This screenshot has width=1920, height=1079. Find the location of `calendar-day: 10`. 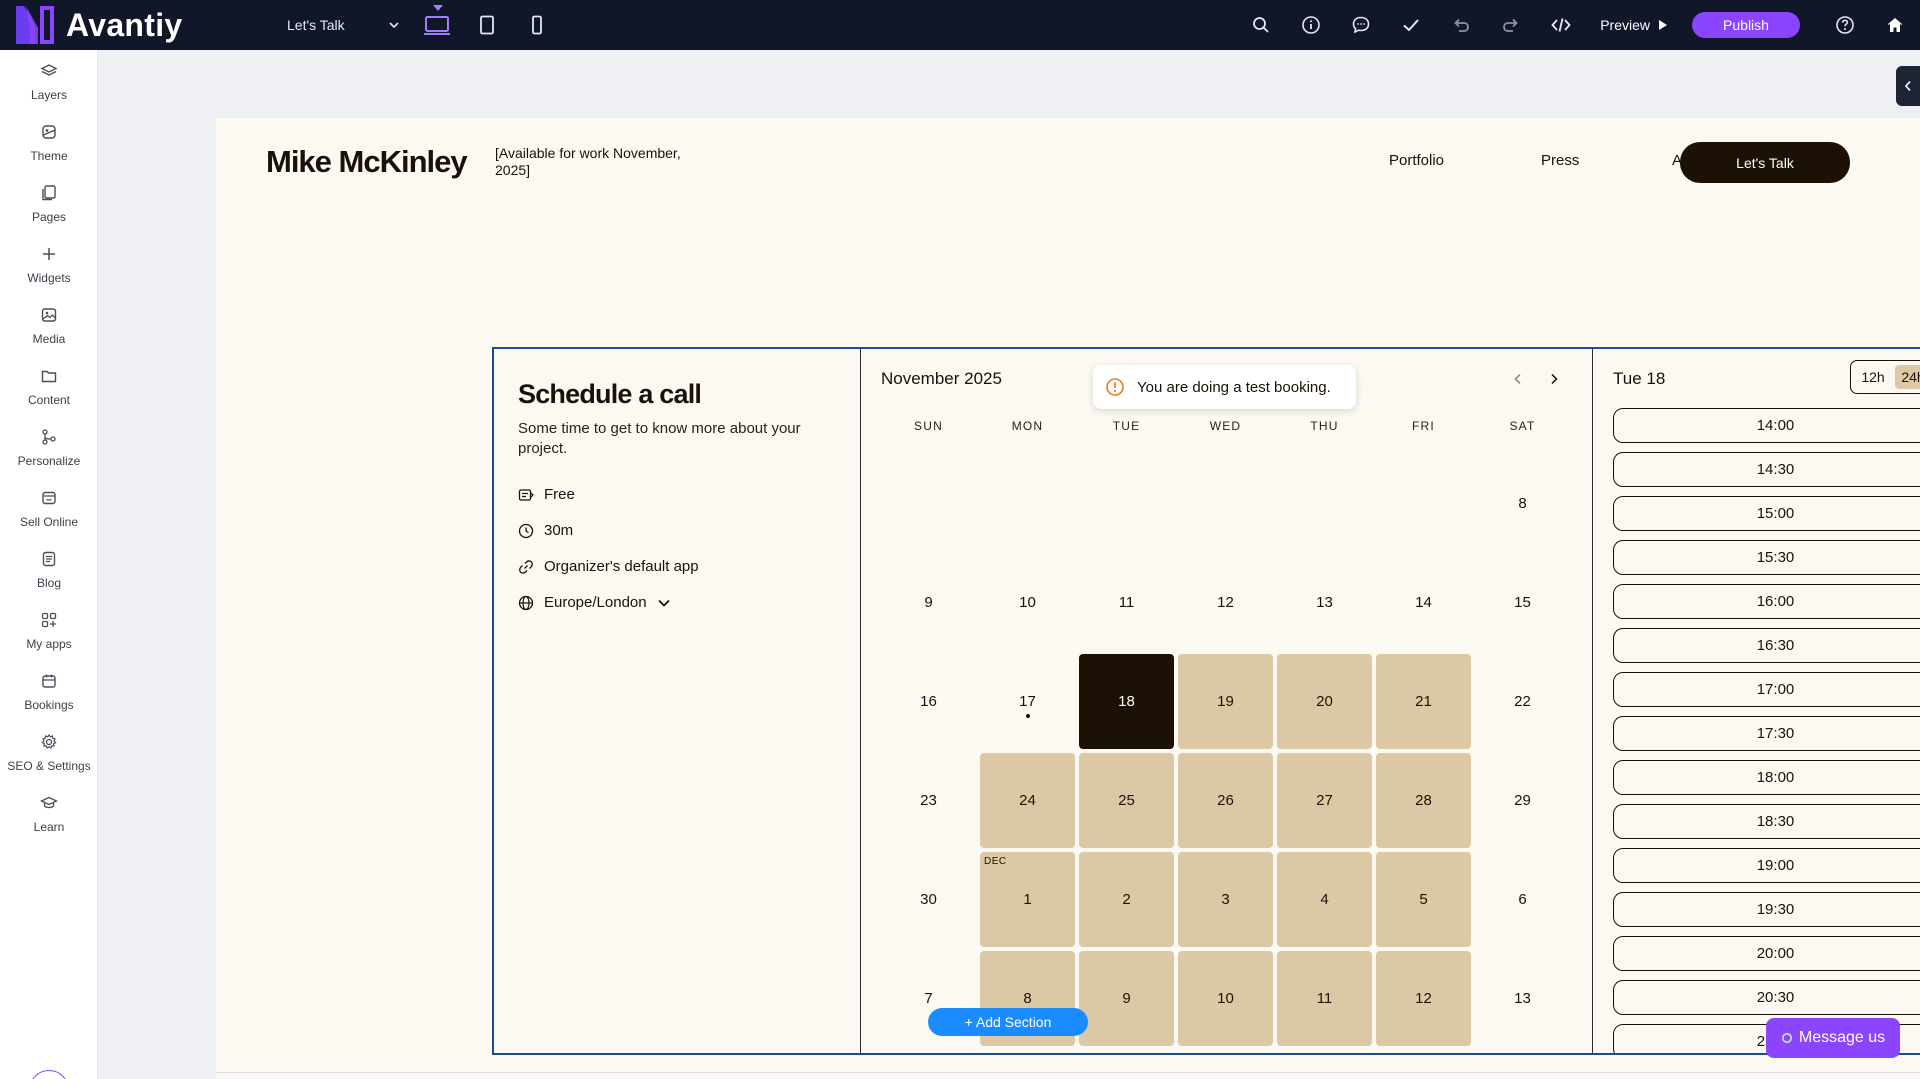

calendar-day: 10 is located at coordinates (1225, 998).